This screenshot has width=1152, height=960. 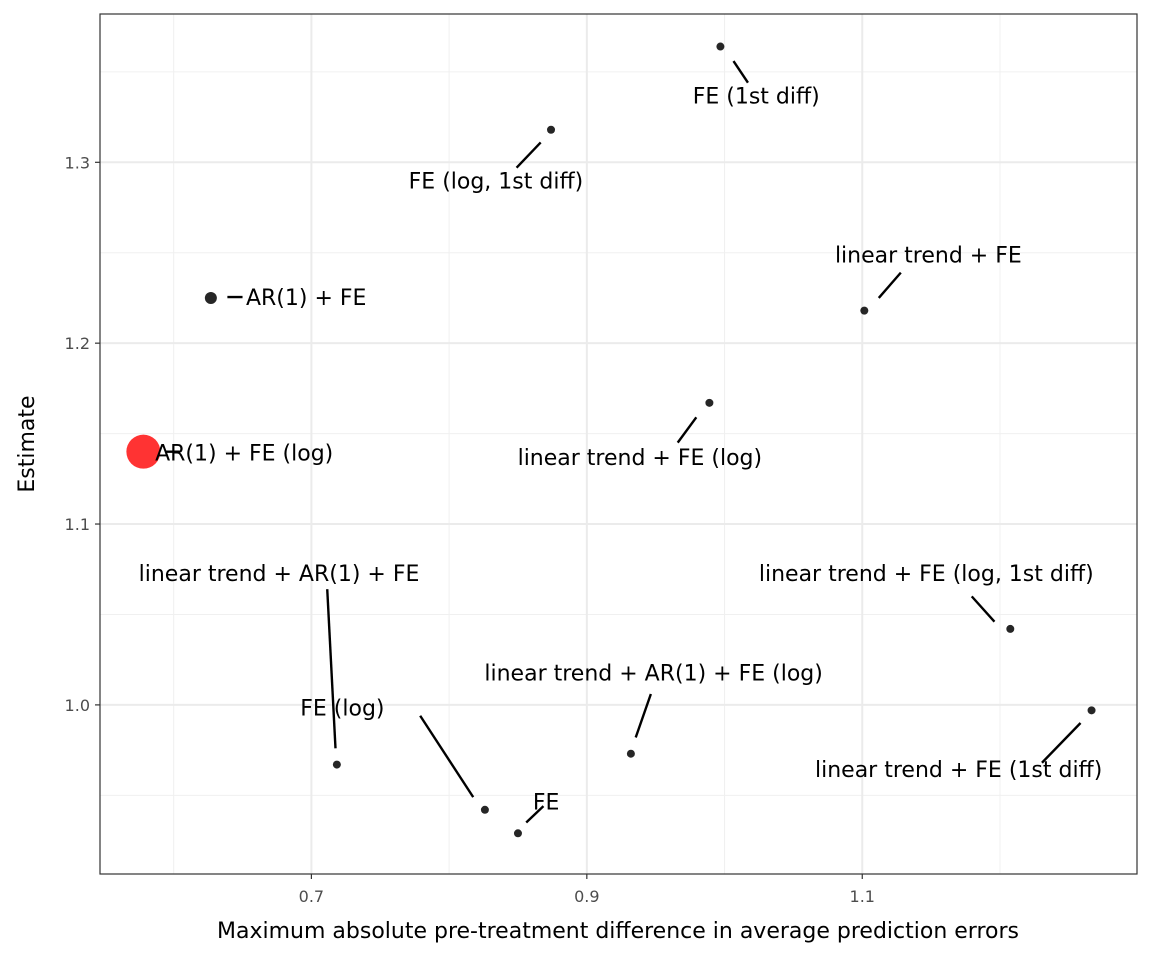 I want to click on point-label: linear trend + AR(1) + FE (log), so click(x=653, y=673).